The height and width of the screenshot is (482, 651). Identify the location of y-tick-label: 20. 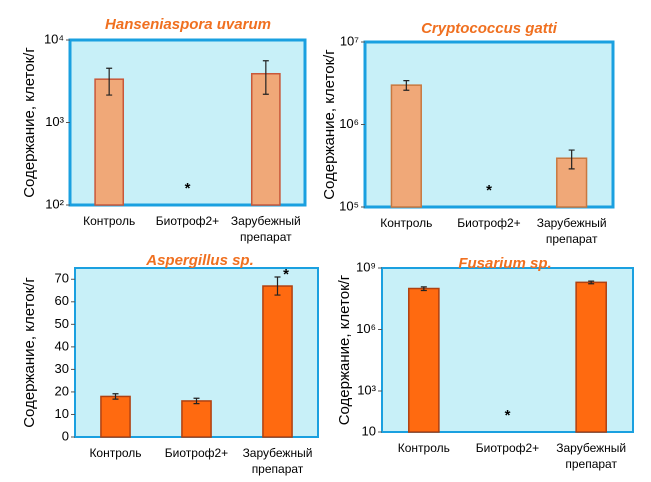
(62, 390).